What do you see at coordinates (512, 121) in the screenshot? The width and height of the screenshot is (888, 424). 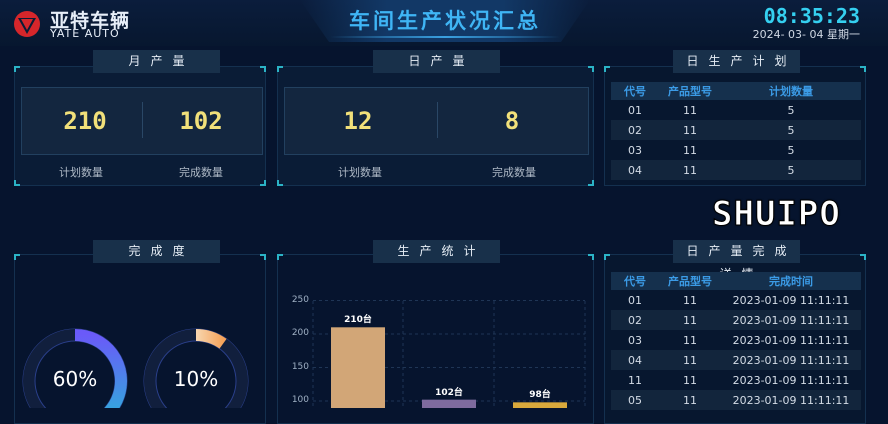 I see `daily-completed-value: 8` at bounding box center [512, 121].